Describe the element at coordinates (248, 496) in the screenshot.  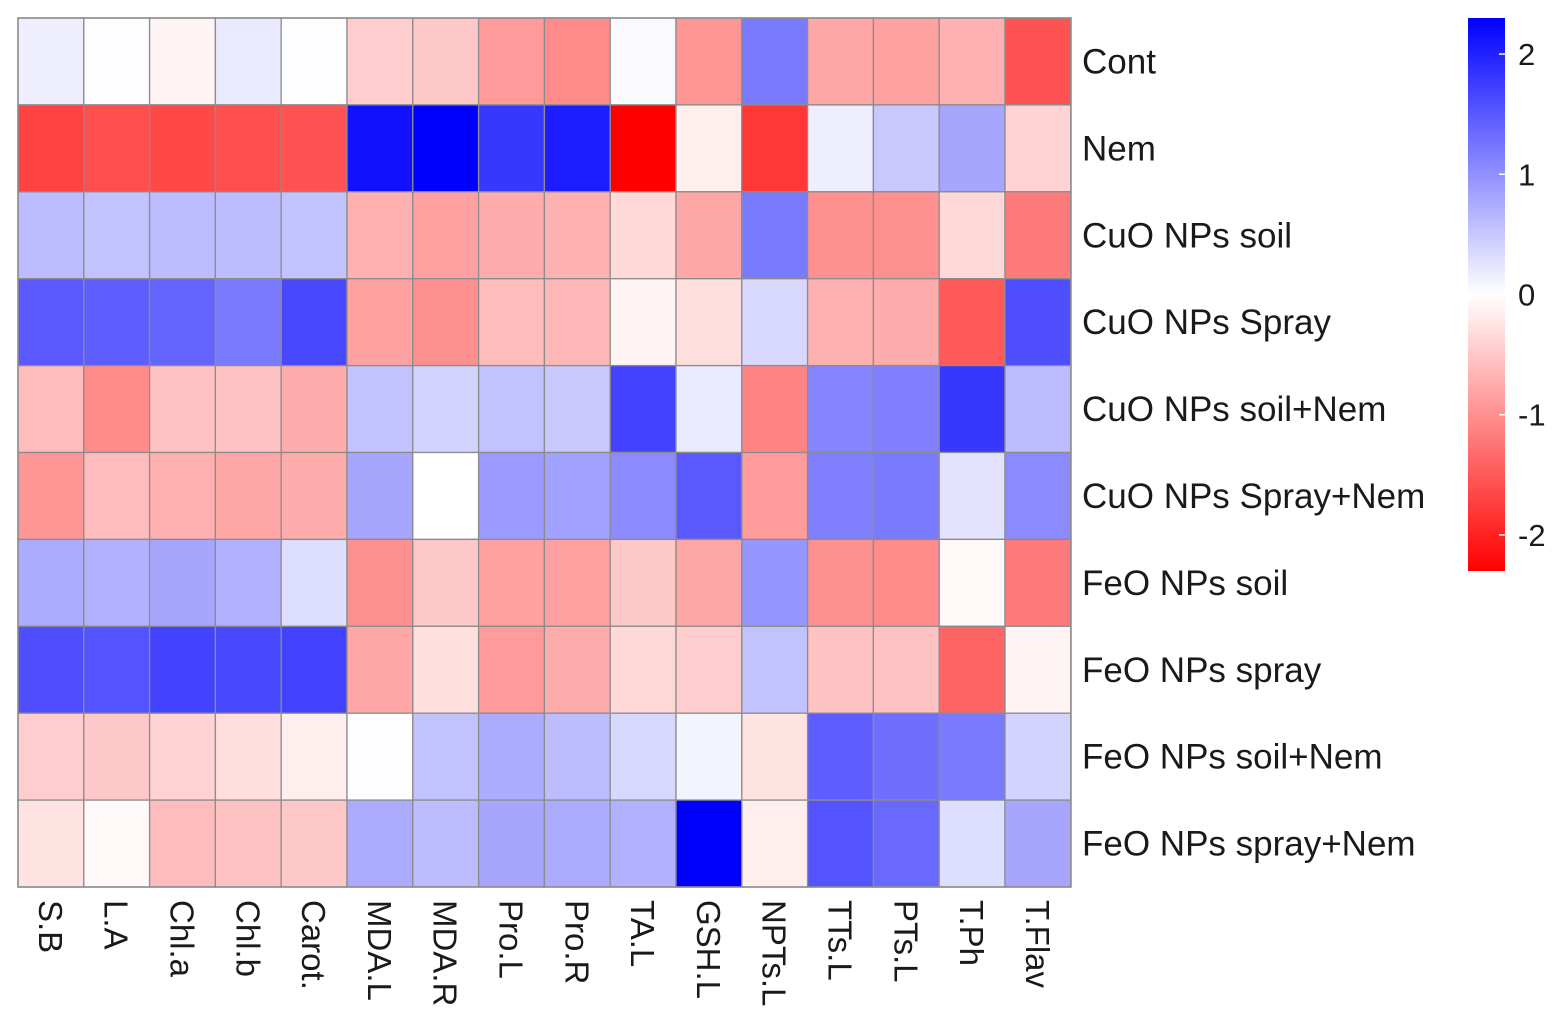
I see `cell-cuo-nps-spray-nem-chl-b` at that location.